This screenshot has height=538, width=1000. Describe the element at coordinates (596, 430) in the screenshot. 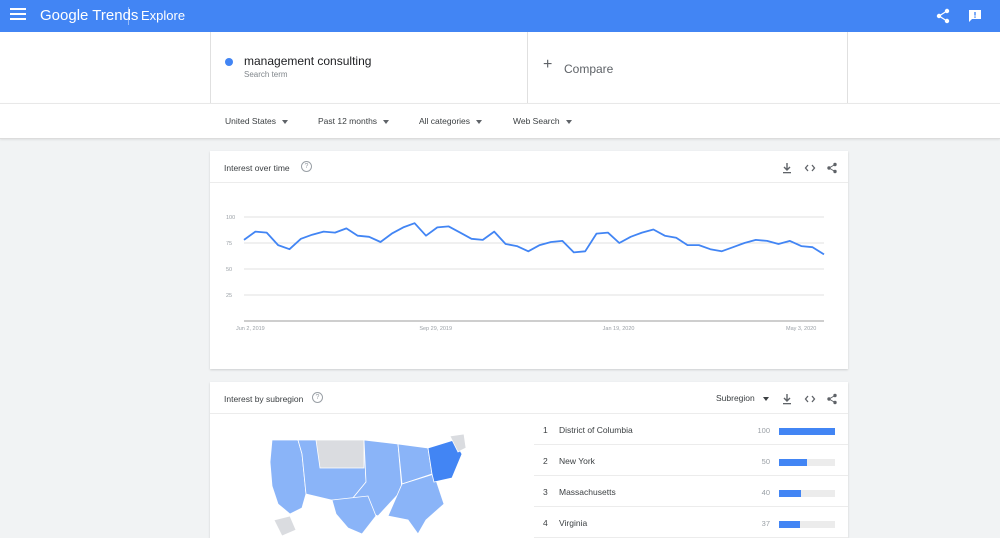

I see `subregion-name: District of Columbia` at that location.